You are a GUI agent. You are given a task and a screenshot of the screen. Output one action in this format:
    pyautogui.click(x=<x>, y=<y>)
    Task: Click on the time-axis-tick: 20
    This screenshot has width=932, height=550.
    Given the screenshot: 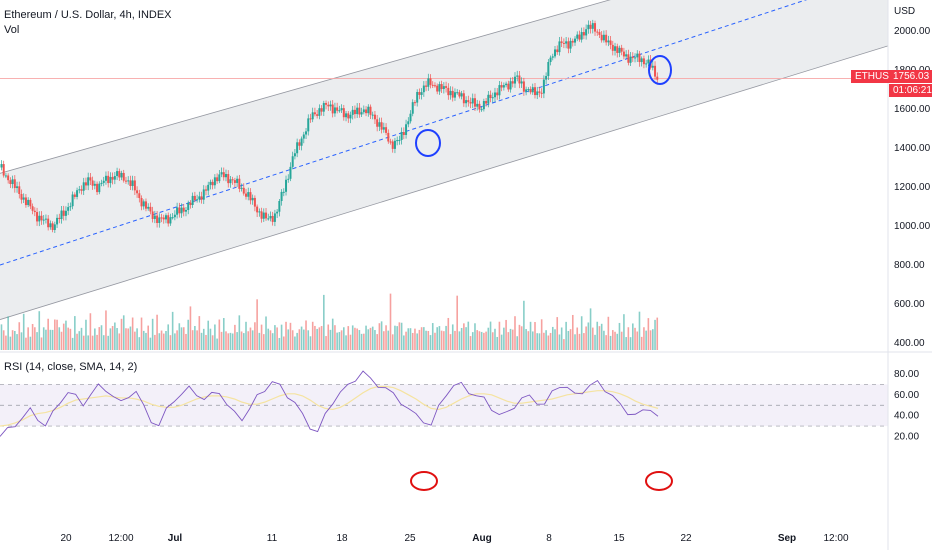 What is the action you would take?
    pyautogui.click(x=66, y=538)
    